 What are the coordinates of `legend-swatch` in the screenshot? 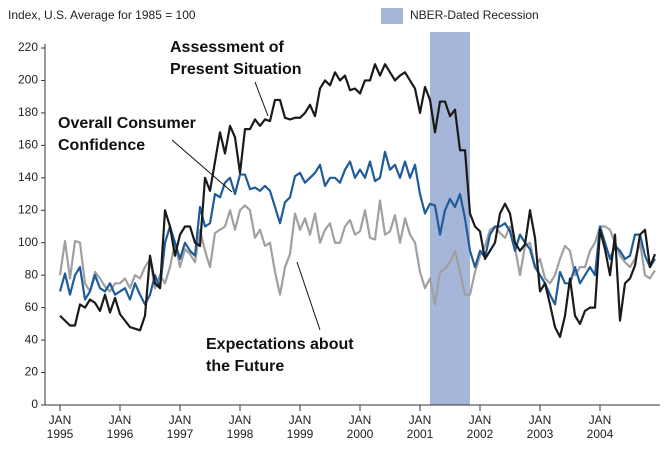 It's located at (392, 16).